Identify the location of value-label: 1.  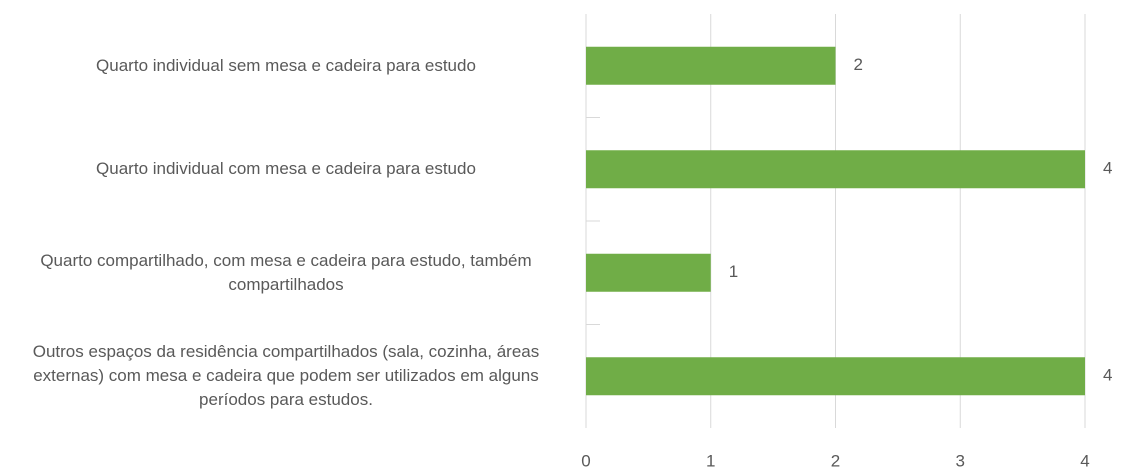
(733, 271).